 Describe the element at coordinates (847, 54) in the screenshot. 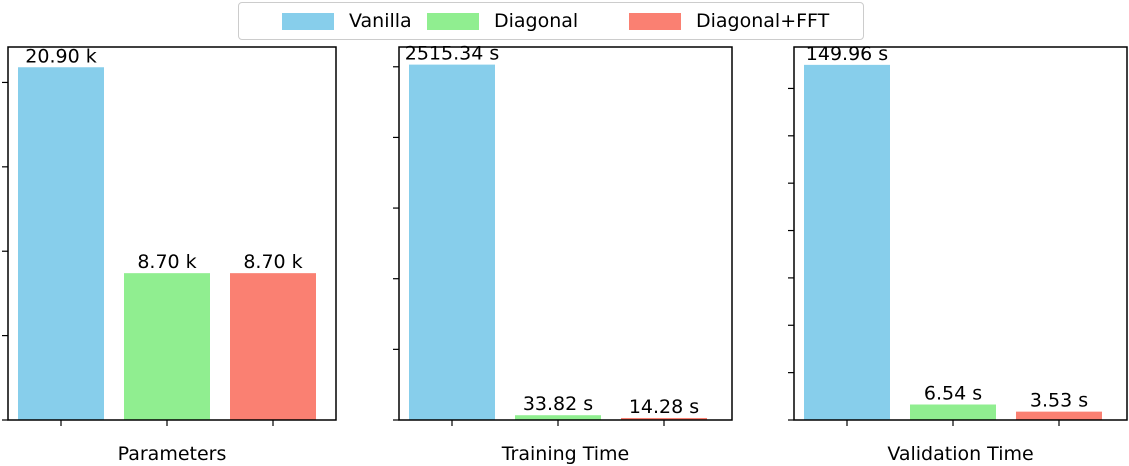

I see `bar-value-label-2-0: 149.96 s` at that location.